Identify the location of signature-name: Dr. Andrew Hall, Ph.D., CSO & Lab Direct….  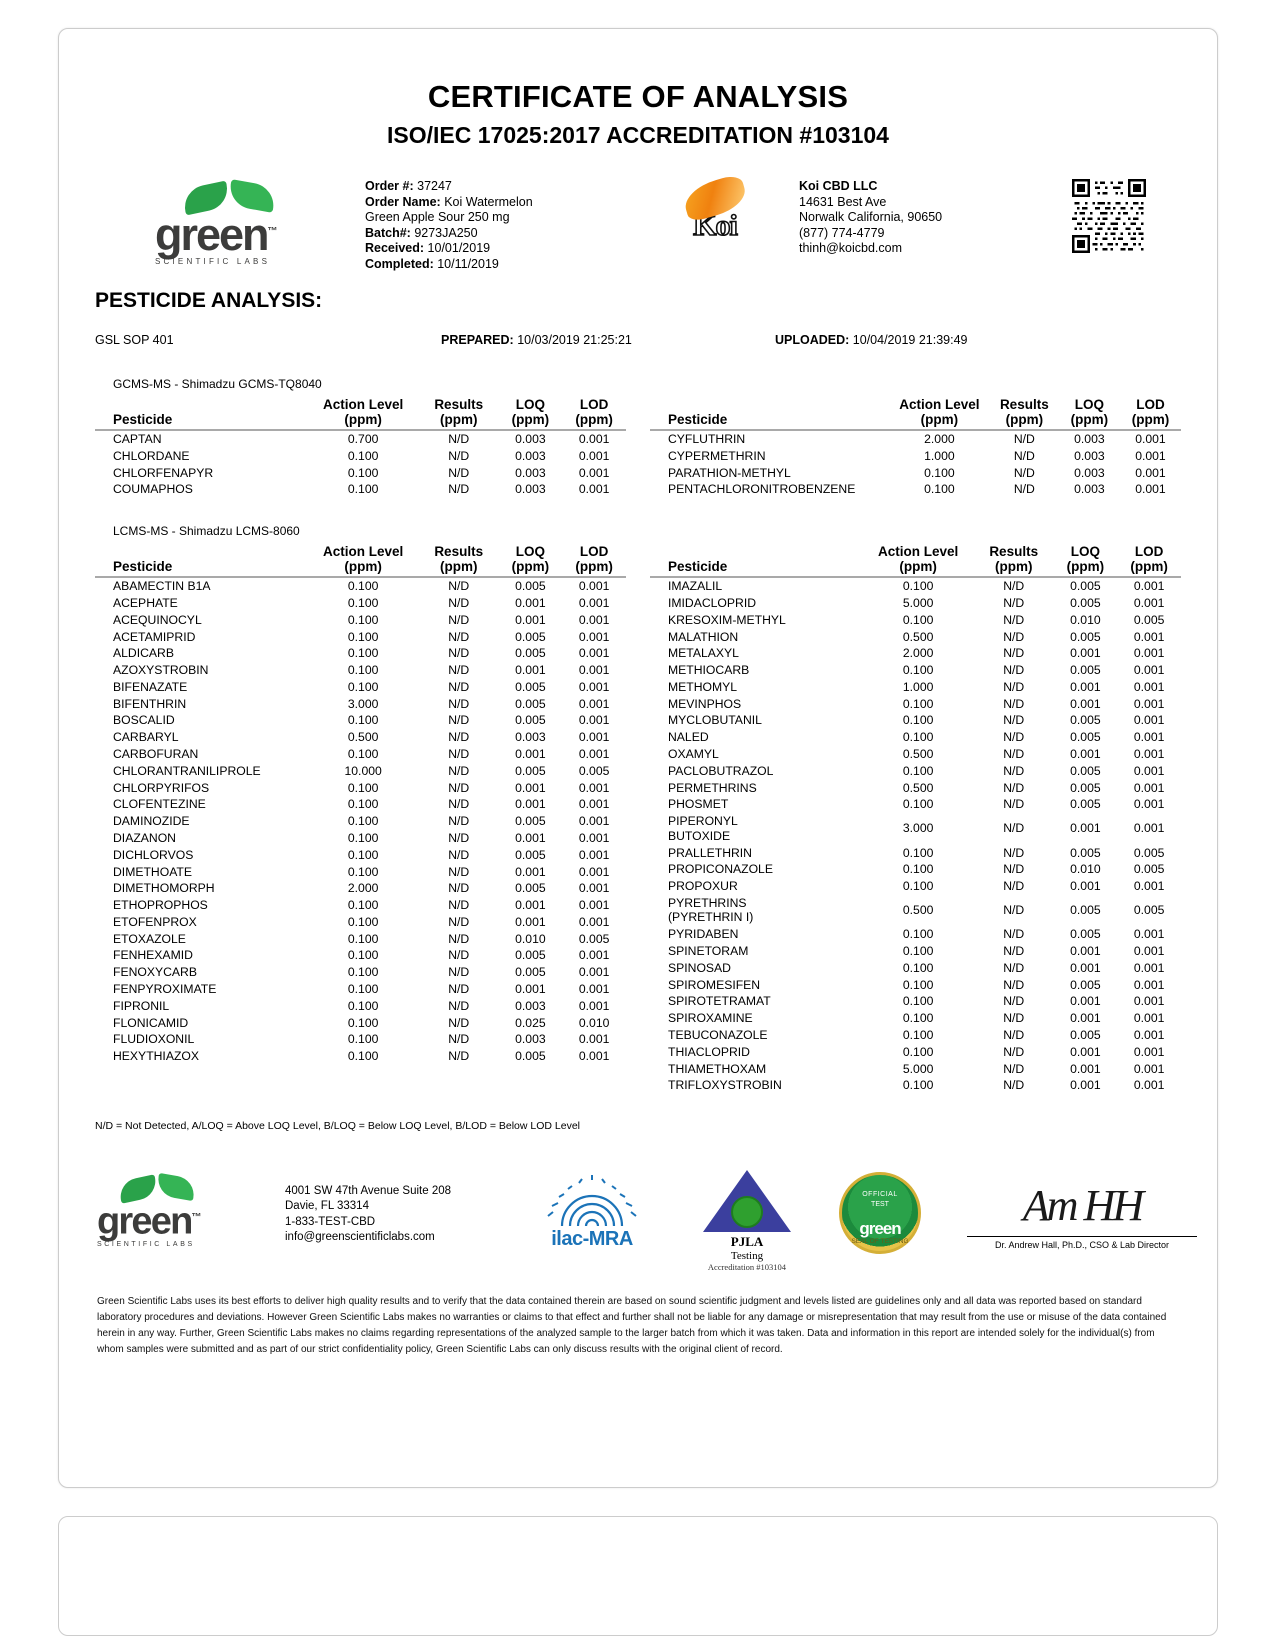
(1082, 1244).